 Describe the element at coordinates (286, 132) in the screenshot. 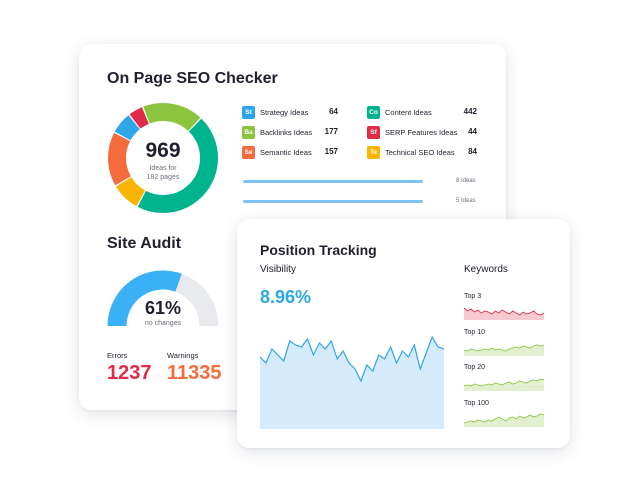

I see `idea-label: Backlinks Ideas` at that location.